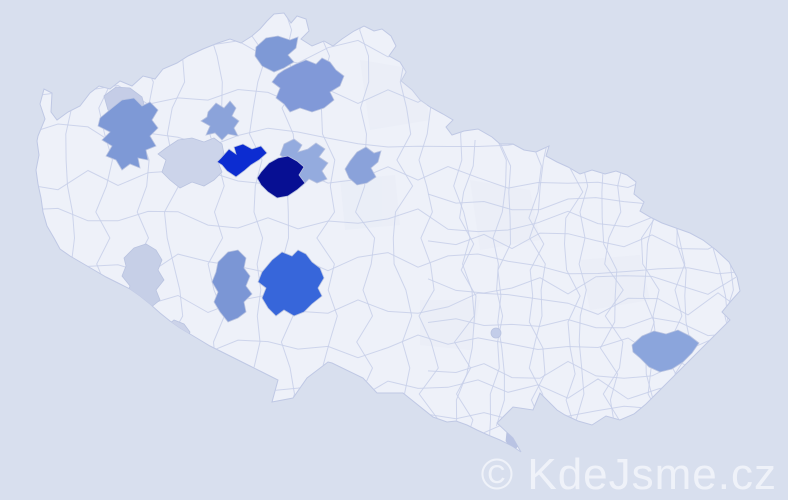 This screenshot has height=500, width=788. What do you see at coordinates (629, 474) in the screenshot?
I see `watermark-text: © KdeJsme.cz` at bounding box center [629, 474].